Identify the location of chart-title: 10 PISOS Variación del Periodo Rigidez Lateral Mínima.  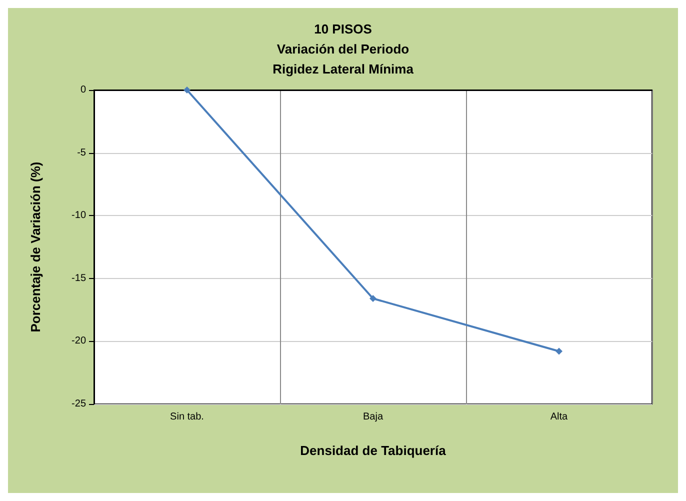
(343, 49).